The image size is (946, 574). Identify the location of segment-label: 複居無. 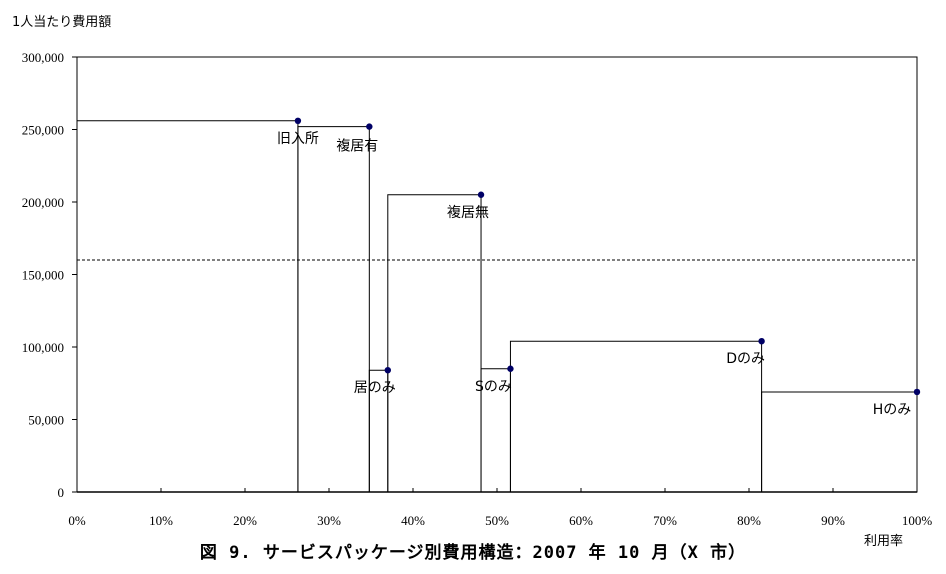
(468, 212).